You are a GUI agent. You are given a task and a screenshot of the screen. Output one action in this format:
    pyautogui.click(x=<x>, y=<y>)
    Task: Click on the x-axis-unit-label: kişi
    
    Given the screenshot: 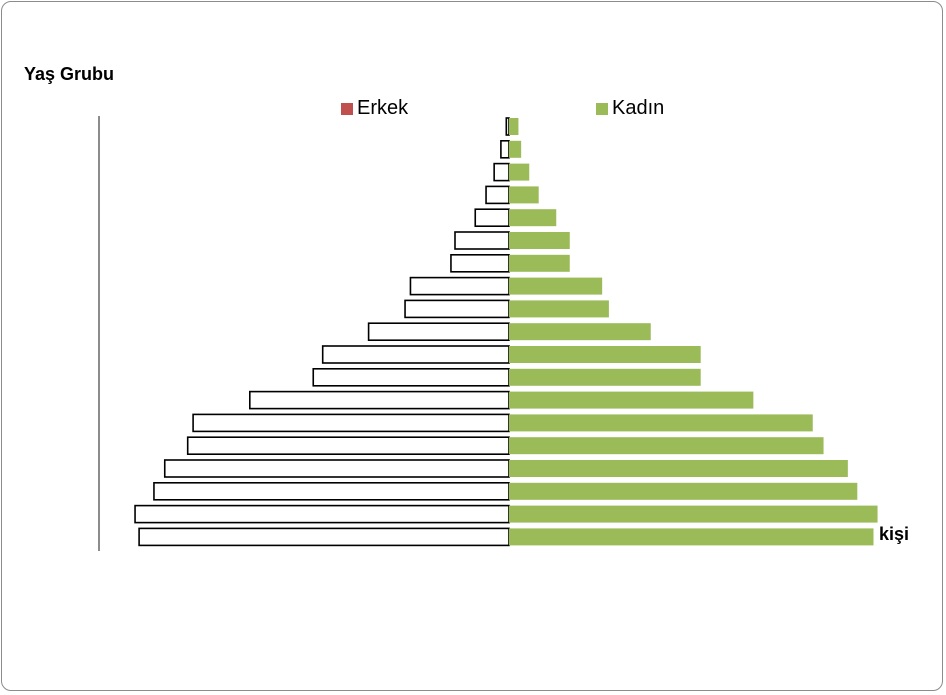 What is the action you would take?
    pyautogui.click(x=894, y=534)
    